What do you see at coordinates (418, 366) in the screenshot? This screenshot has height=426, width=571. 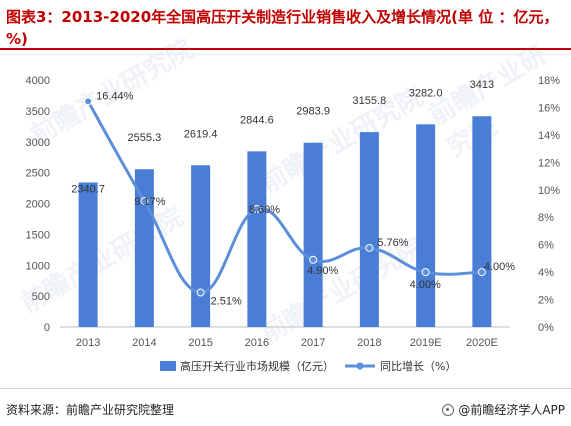 I see `legend-line-label: 同比增长（%）` at bounding box center [418, 366].